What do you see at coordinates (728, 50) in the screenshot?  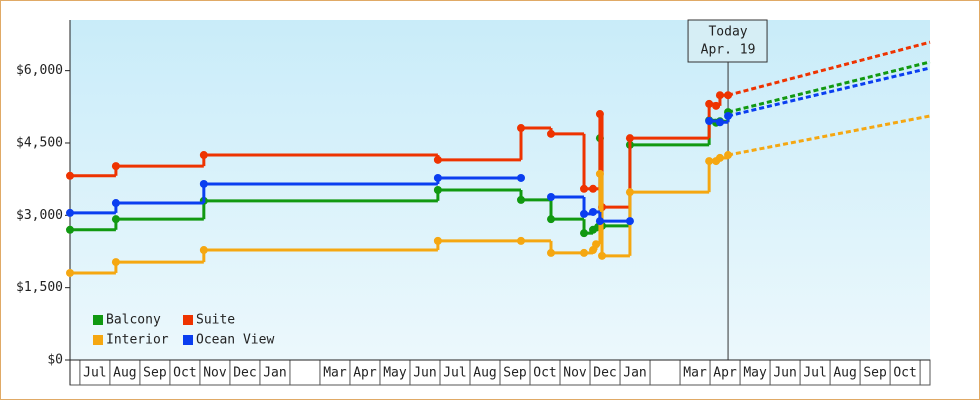 I see `today-date: Apr. 19` at bounding box center [728, 50].